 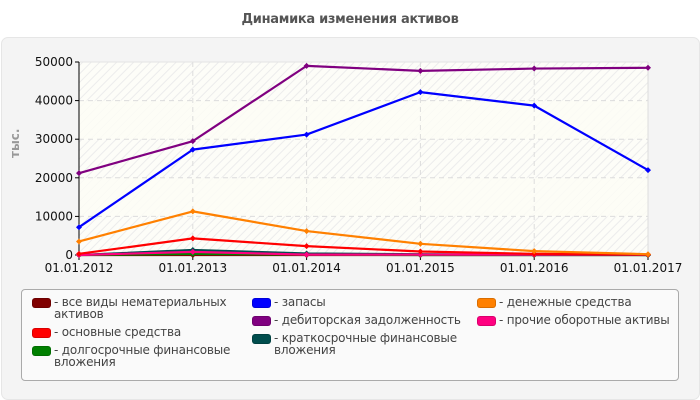 What do you see at coordinates (364, 302) in the screenshot?
I see `legend-item: - запасы` at bounding box center [364, 302].